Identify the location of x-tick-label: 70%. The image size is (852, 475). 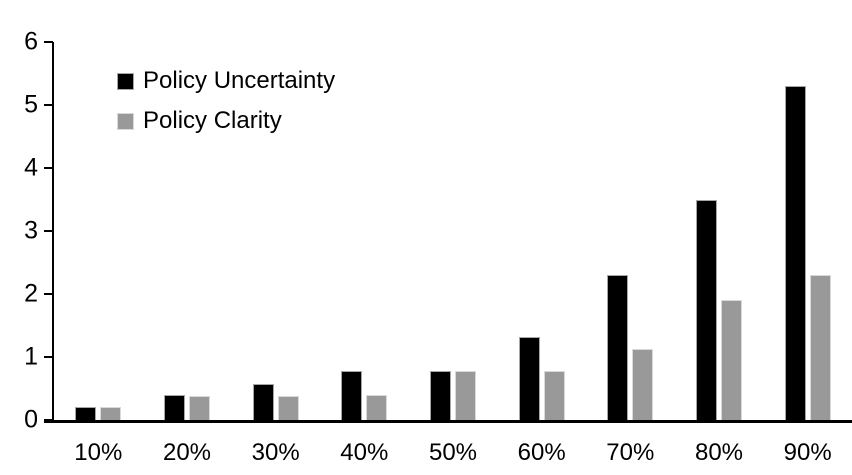
(630, 452).